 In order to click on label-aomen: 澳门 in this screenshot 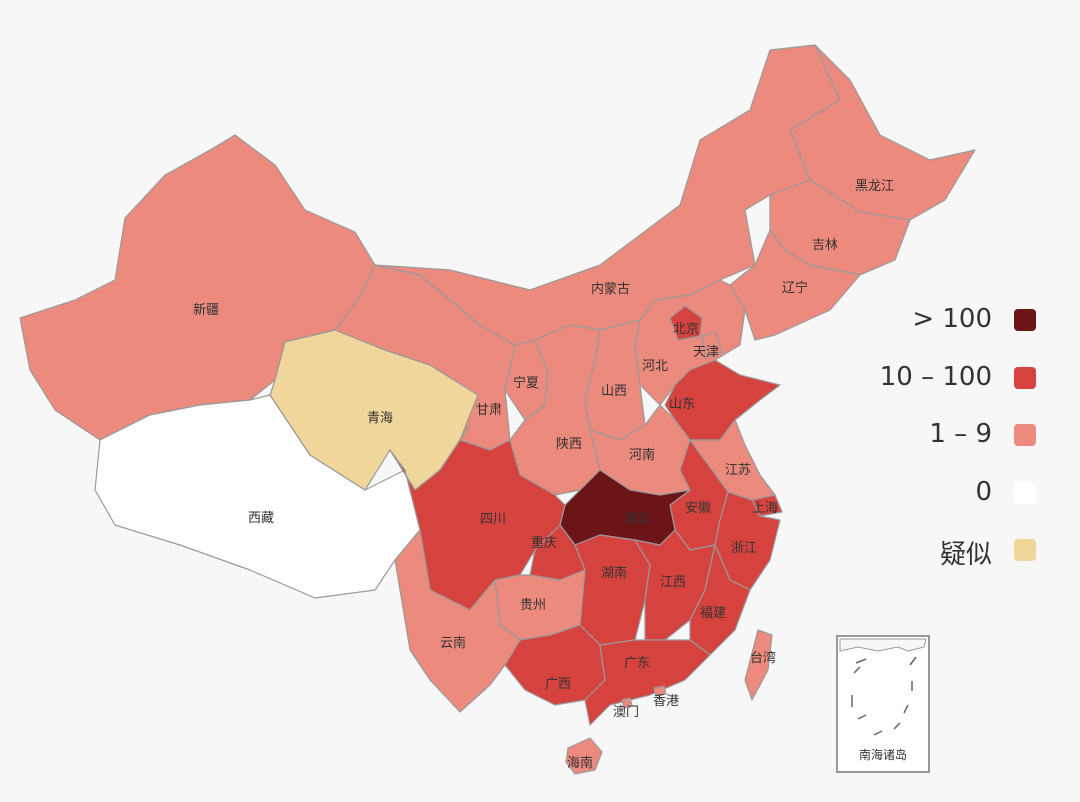, I will do `click(626, 712)`.